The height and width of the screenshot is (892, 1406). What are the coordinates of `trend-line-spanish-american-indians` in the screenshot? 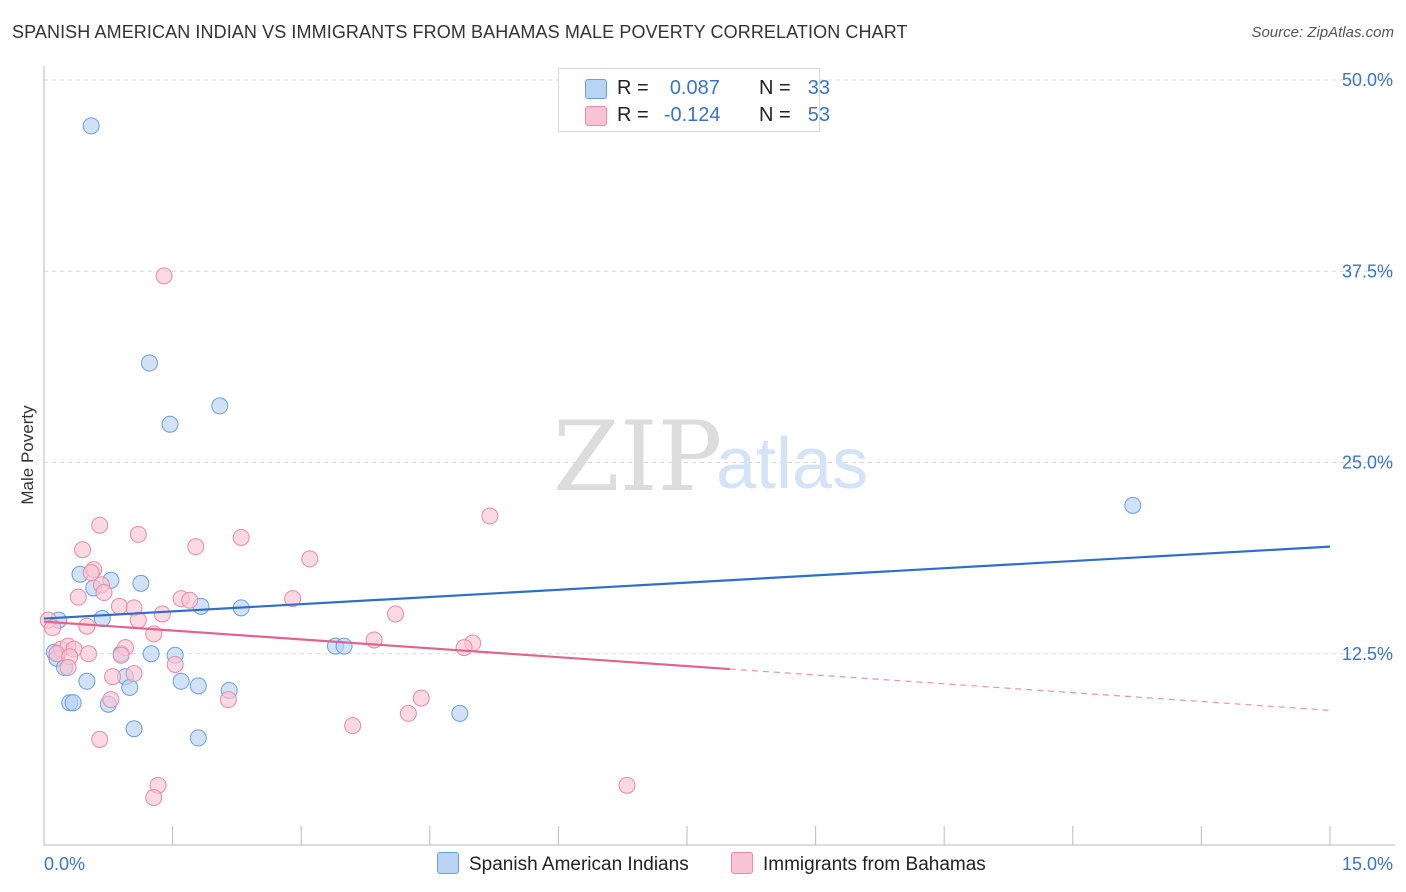 It's located at (687, 582).